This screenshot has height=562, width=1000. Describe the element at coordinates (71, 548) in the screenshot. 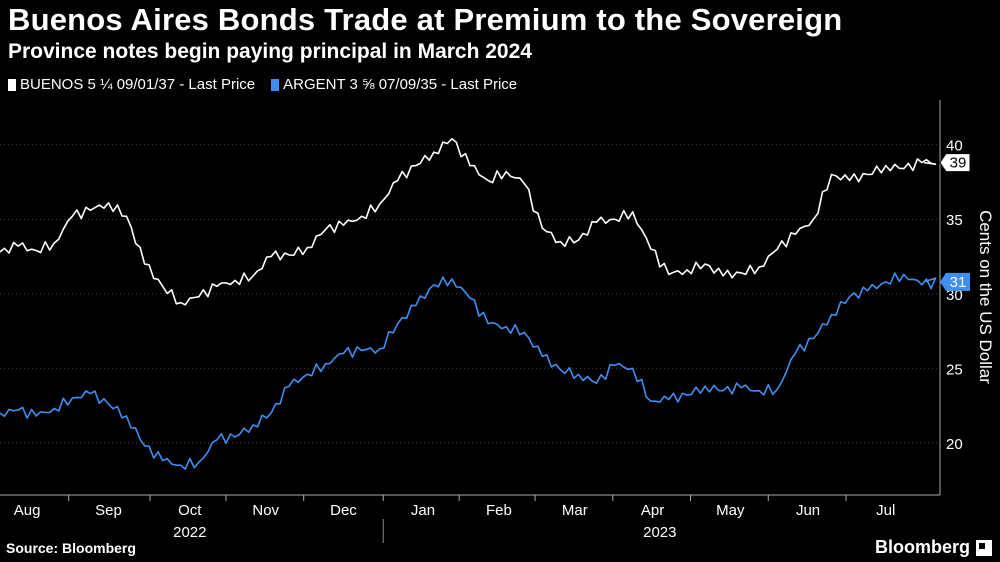

I see `source-note: Source: Bloomberg` at that location.